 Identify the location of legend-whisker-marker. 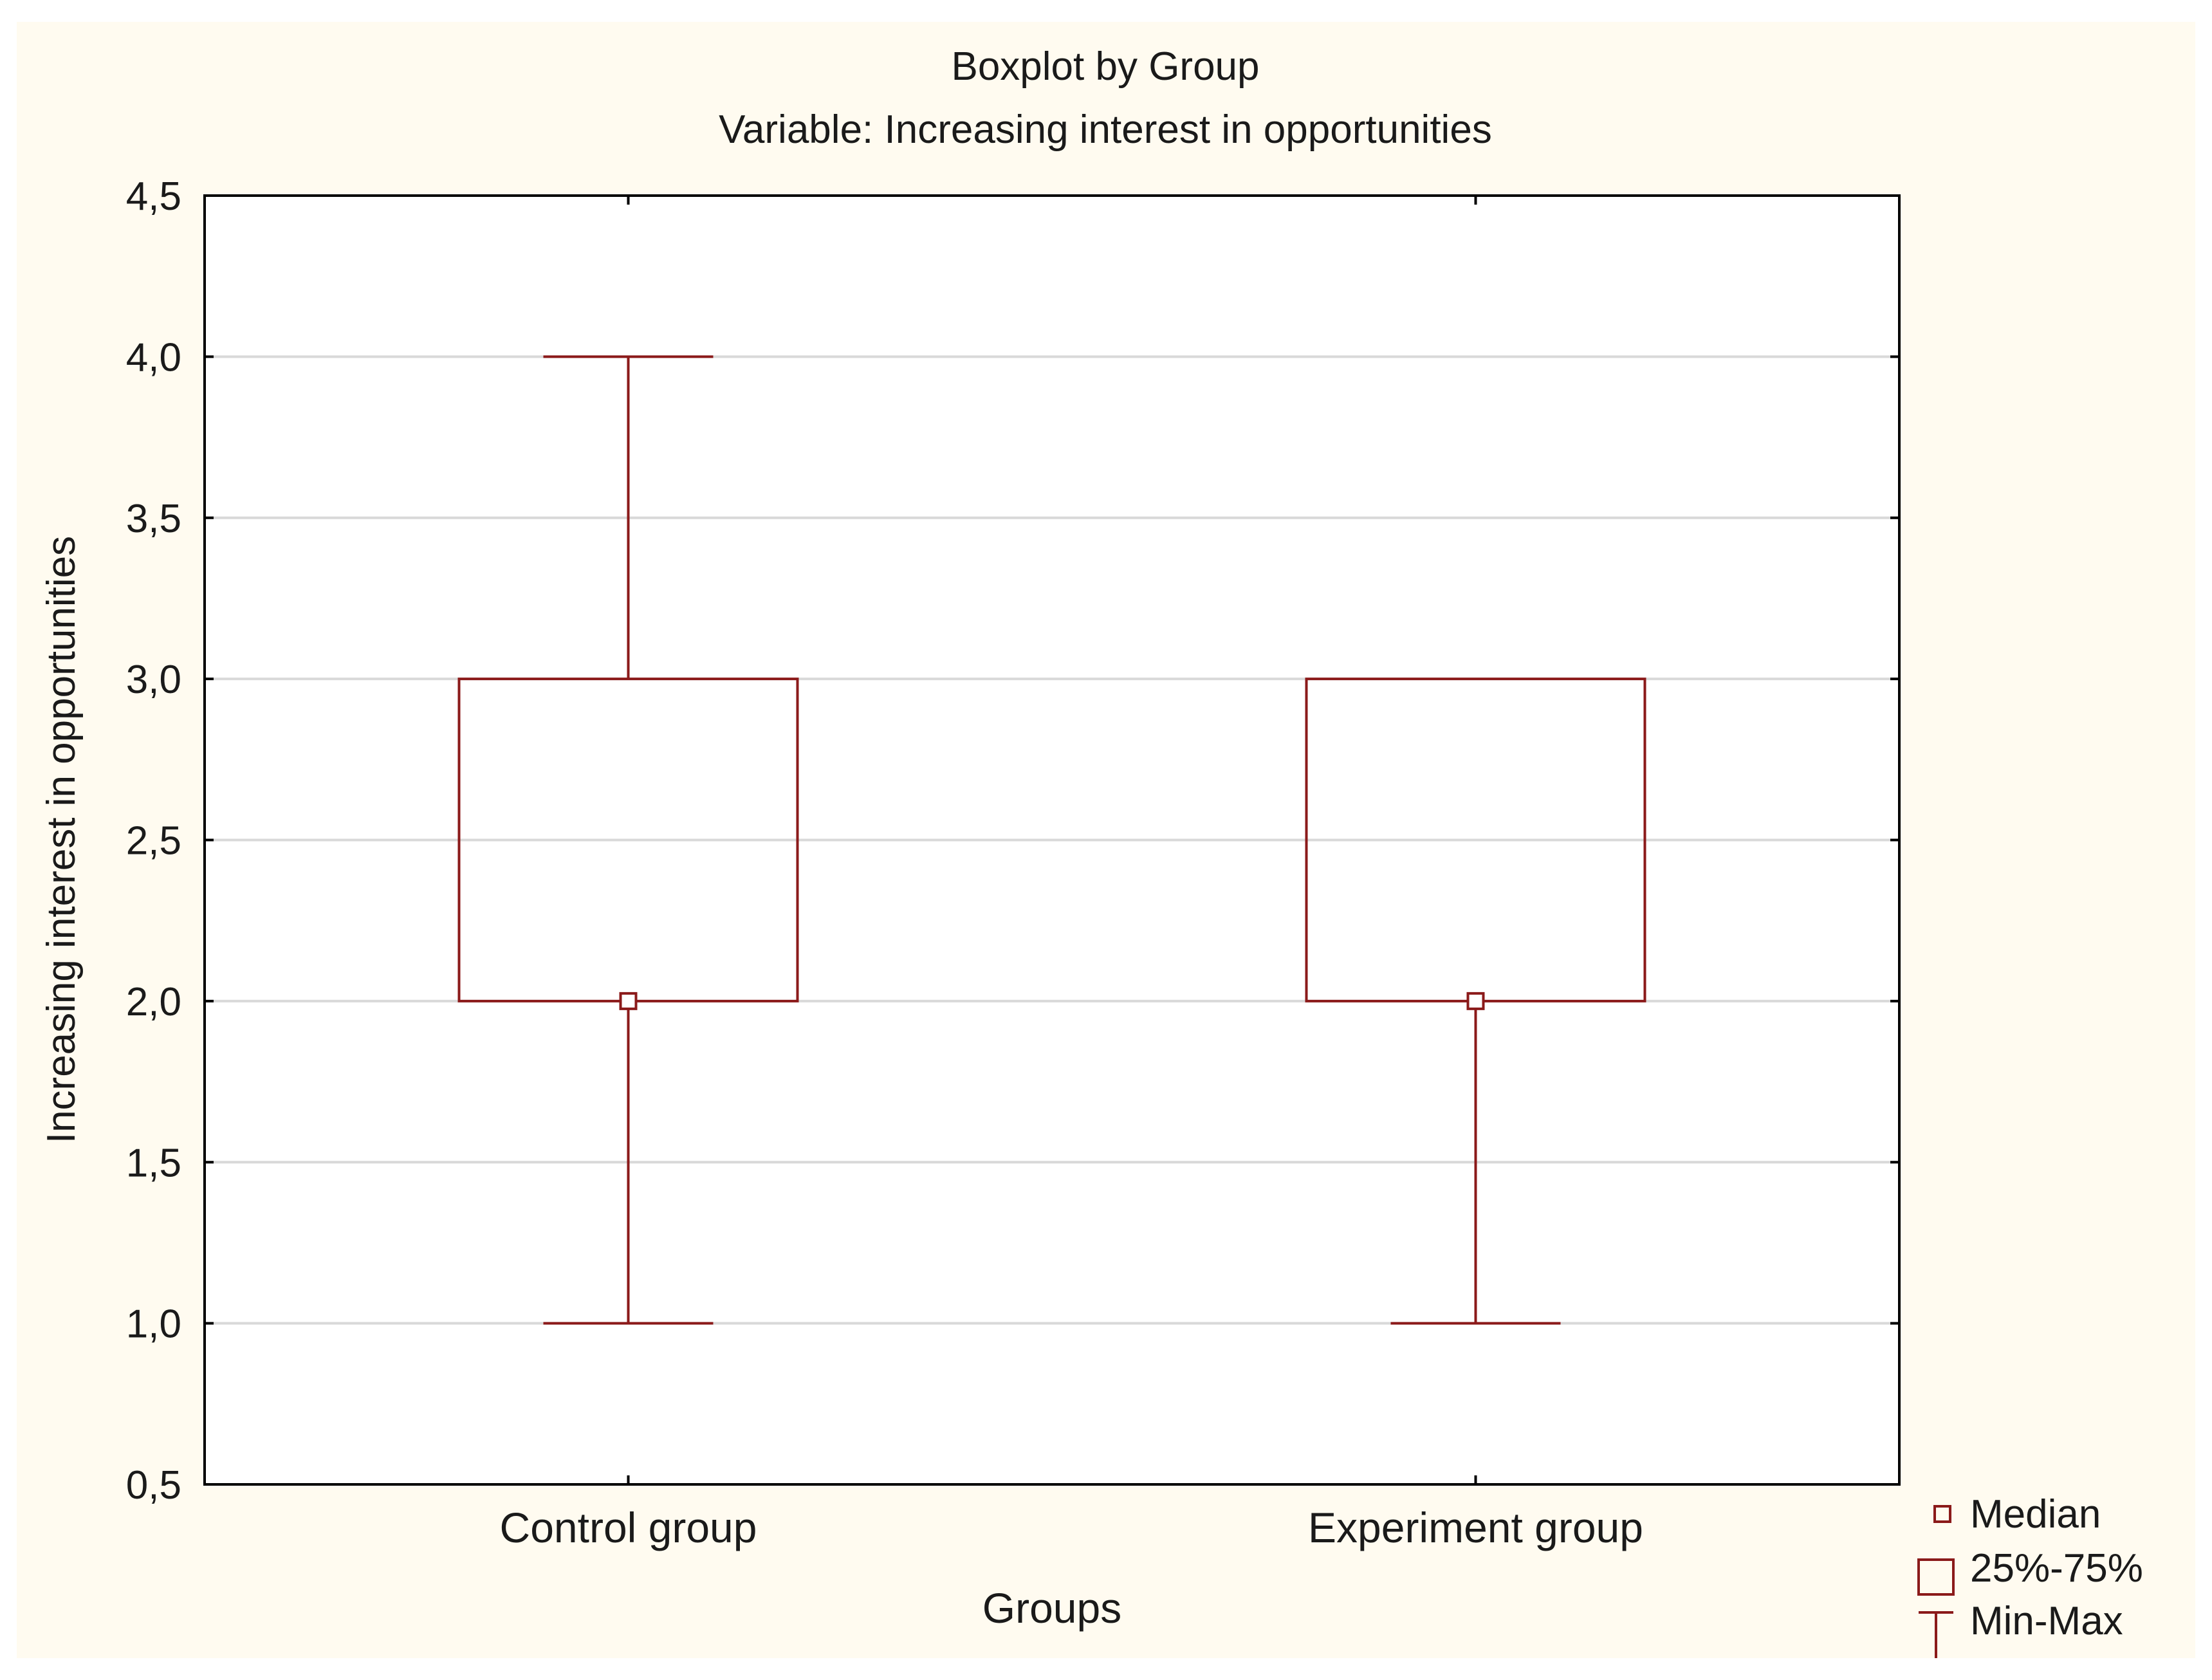
(1936, 1634).